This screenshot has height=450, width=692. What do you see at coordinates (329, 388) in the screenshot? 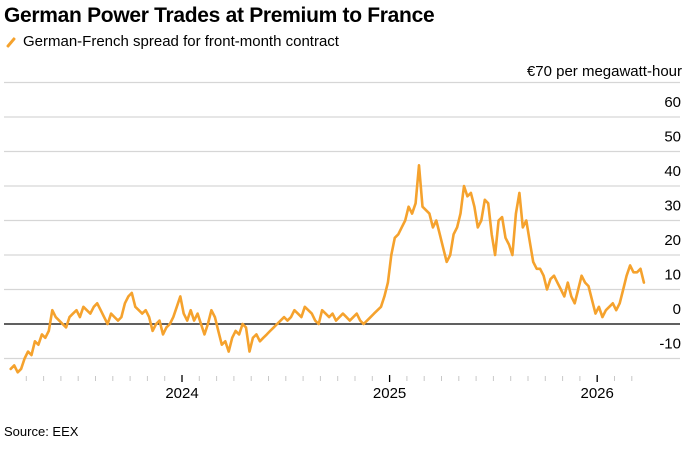
I see `x-axis: 2024 2025 2026` at bounding box center [329, 388].